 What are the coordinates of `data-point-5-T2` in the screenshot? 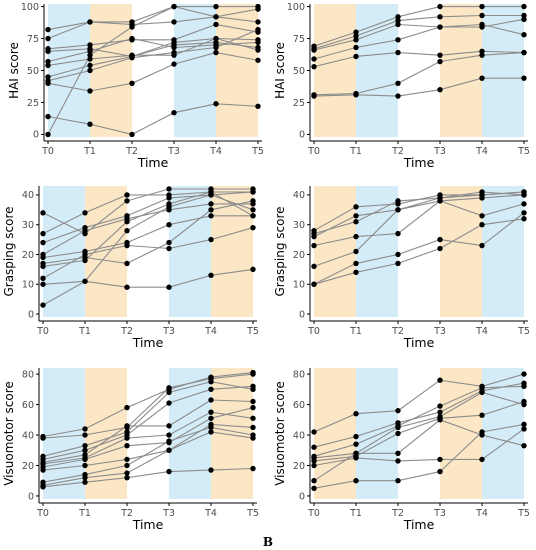 It's located at (127, 426).